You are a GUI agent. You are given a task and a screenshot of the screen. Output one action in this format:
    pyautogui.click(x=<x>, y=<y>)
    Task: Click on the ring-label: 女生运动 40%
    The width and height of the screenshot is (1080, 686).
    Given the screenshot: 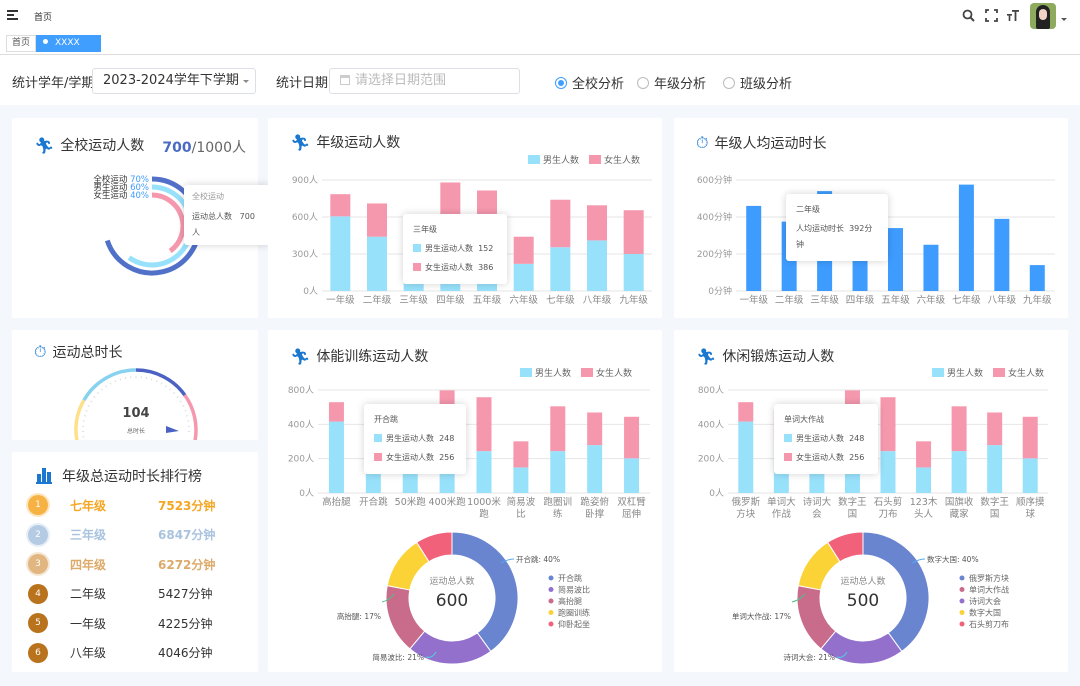 What is the action you would take?
    pyautogui.click(x=121, y=195)
    